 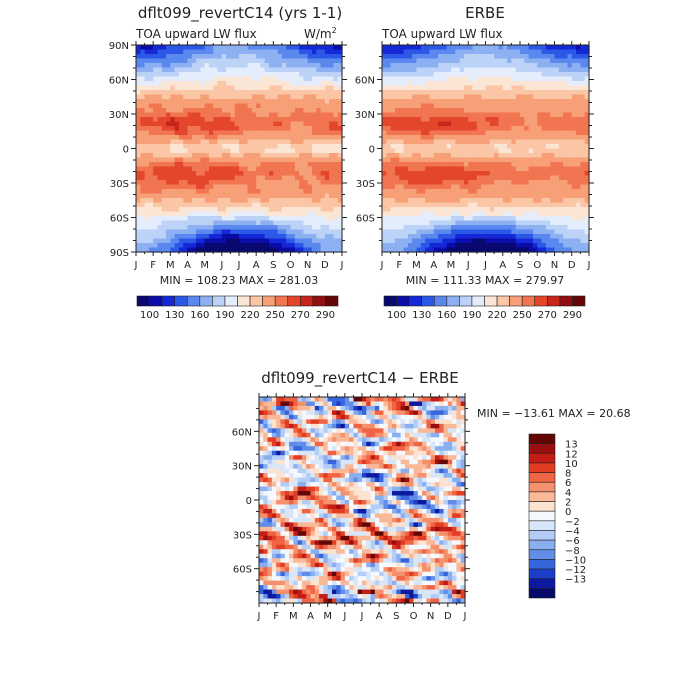 What do you see at coordinates (442, 34) in the screenshot?
I see `panel2-subtitle: TOA upward LW flux` at bounding box center [442, 34].